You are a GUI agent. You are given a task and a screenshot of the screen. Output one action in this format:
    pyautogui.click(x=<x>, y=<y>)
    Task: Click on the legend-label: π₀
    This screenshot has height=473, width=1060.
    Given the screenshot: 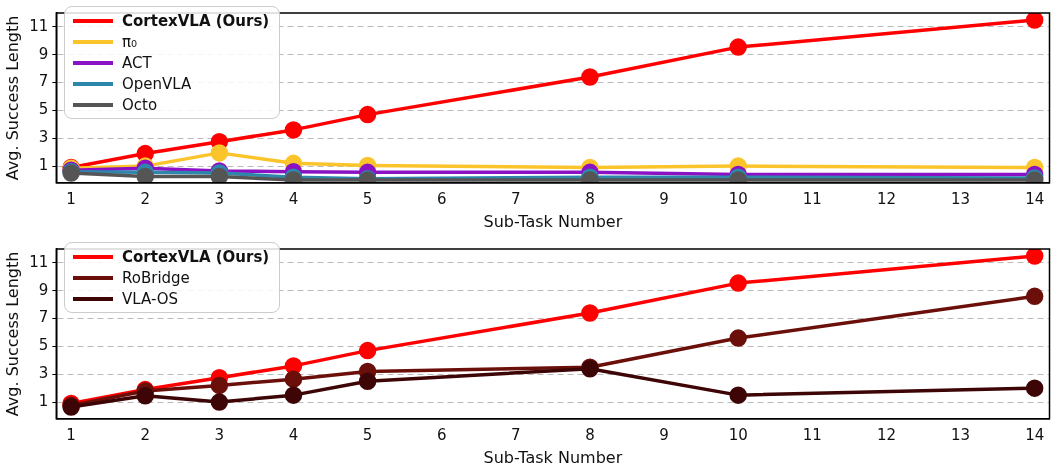 What is the action you would take?
    pyautogui.click(x=130, y=41)
    